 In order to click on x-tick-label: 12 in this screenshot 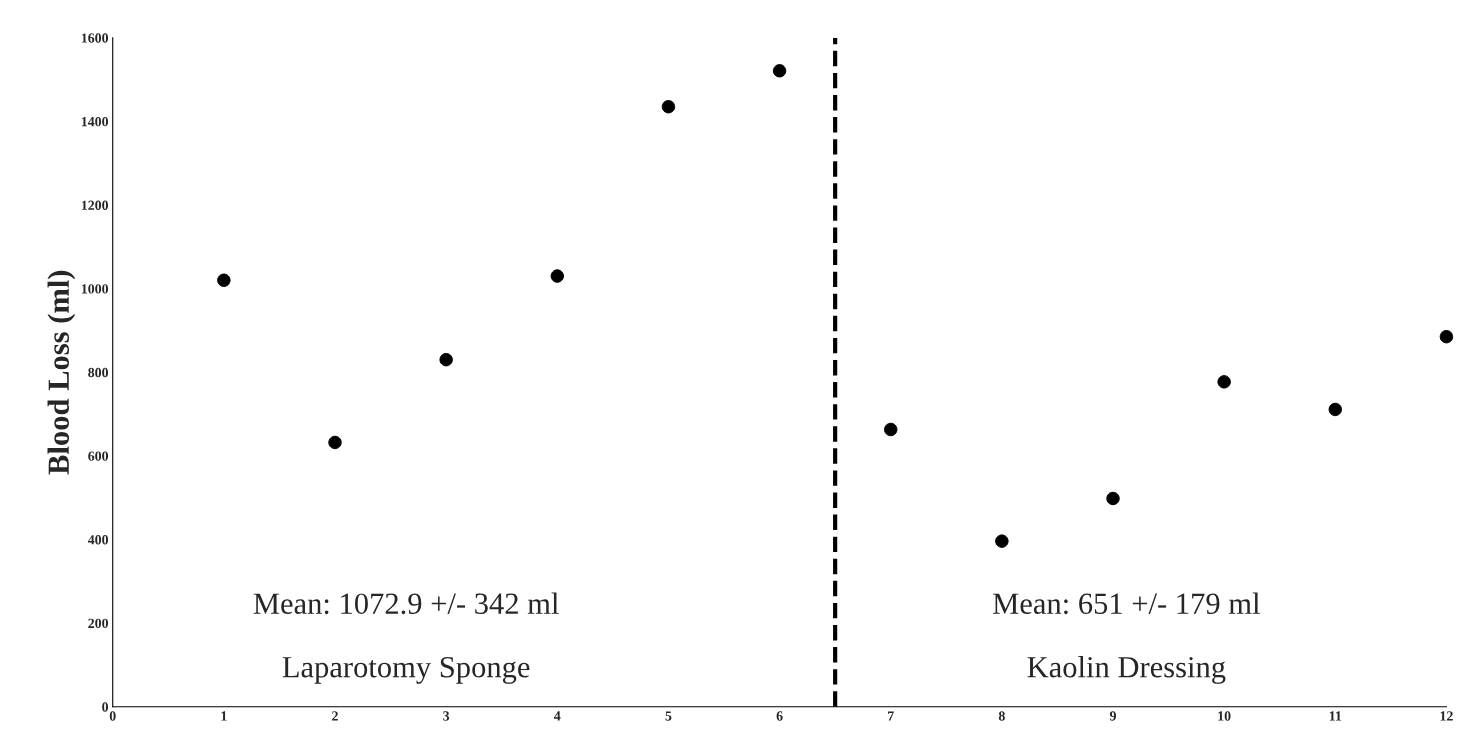, I will do `click(1446, 716)`.